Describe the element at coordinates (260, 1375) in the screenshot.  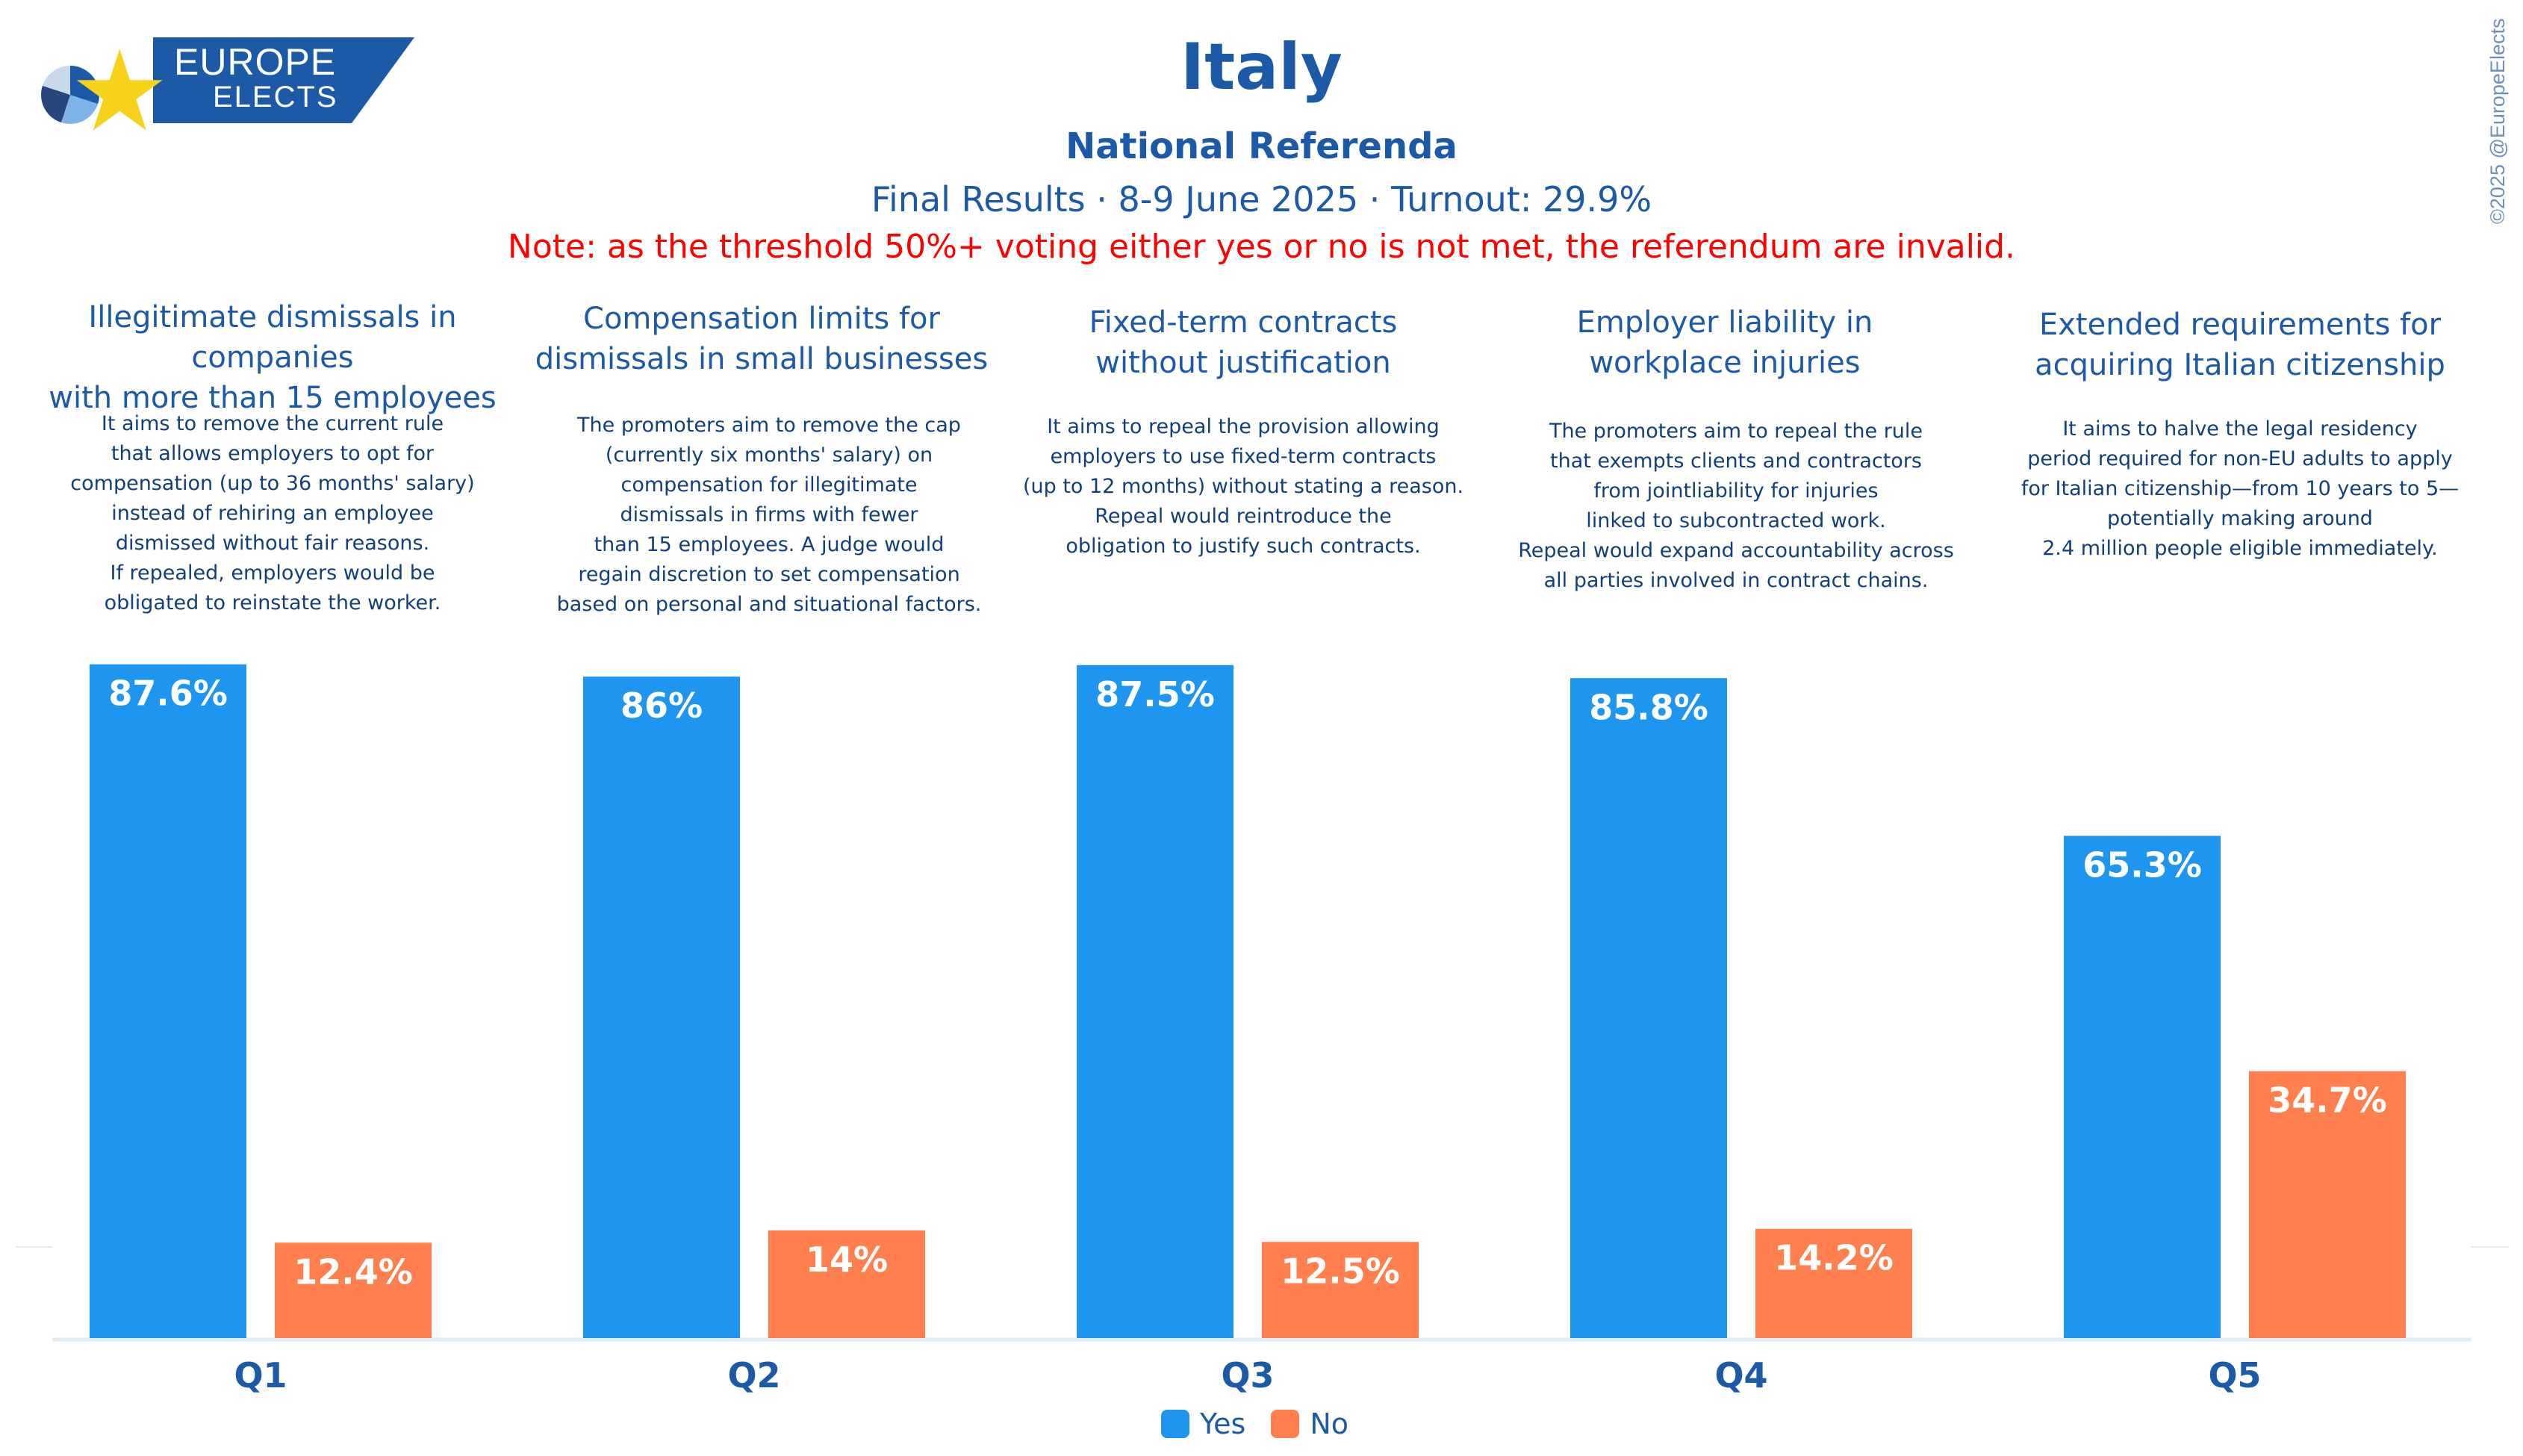
I see `x-tick-label-q1: Q1` at that location.